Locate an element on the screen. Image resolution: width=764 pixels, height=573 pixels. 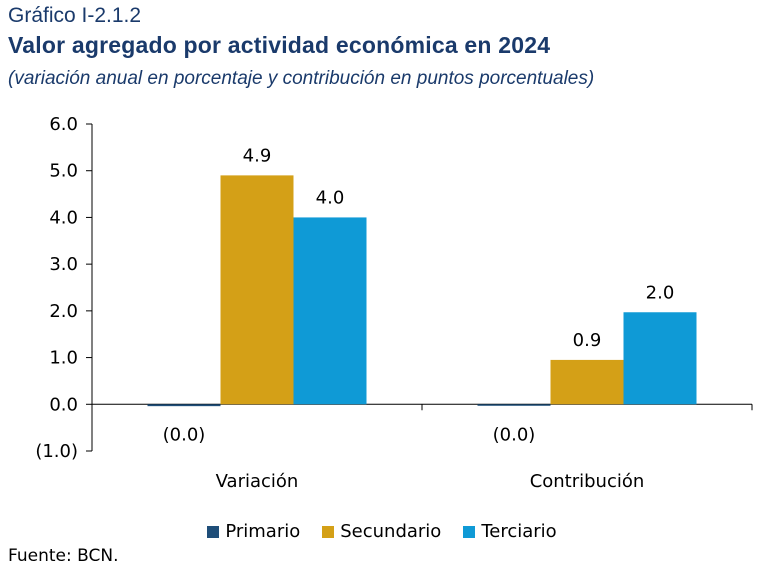
legend-item-terciario: Terciario is located at coordinates (510, 531).